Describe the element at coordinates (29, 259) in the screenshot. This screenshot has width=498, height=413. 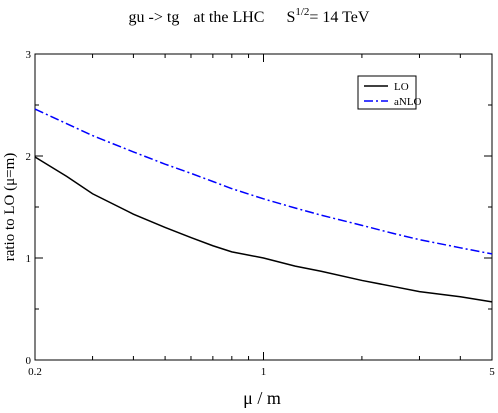
I see `y-tick-label: 1` at that location.